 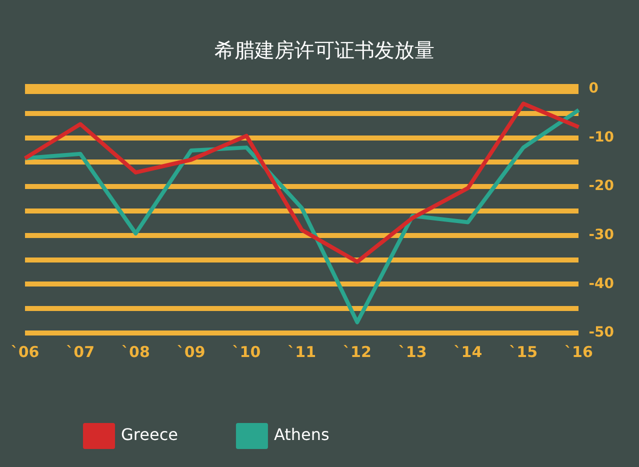 I want to click on y-tick-label: -10, so click(x=601, y=137).